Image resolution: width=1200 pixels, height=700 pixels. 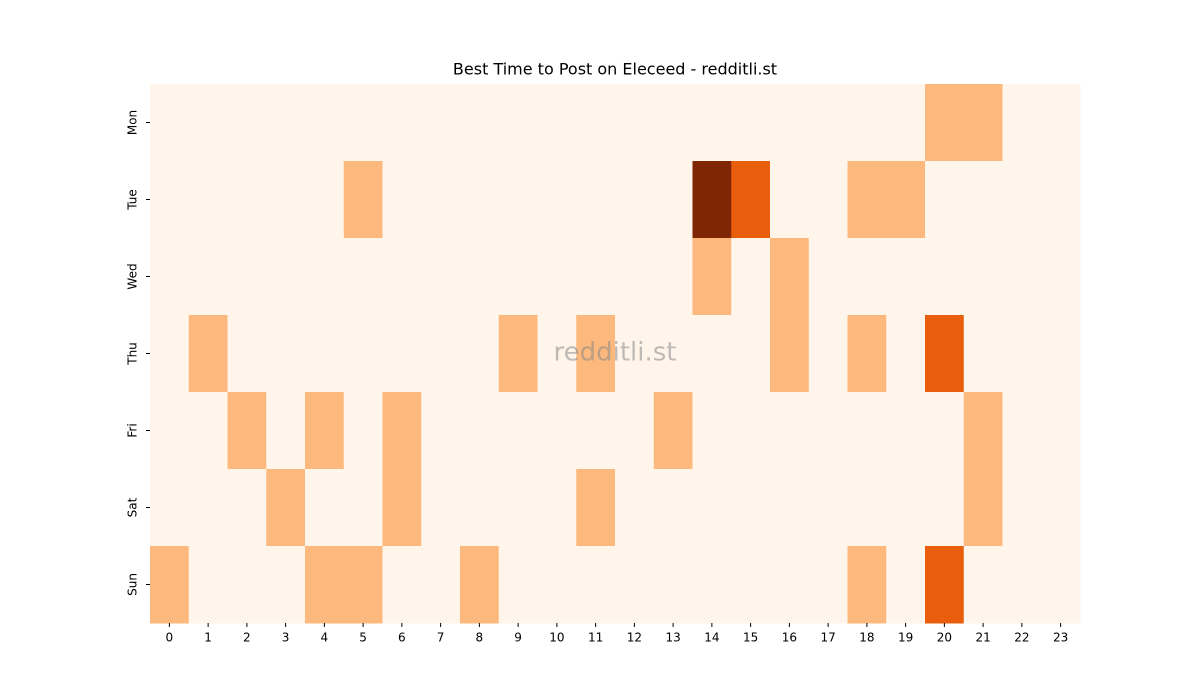 What do you see at coordinates (170, 638) in the screenshot?
I see `x-tick-label: 0` at bounding box center [170, 638].